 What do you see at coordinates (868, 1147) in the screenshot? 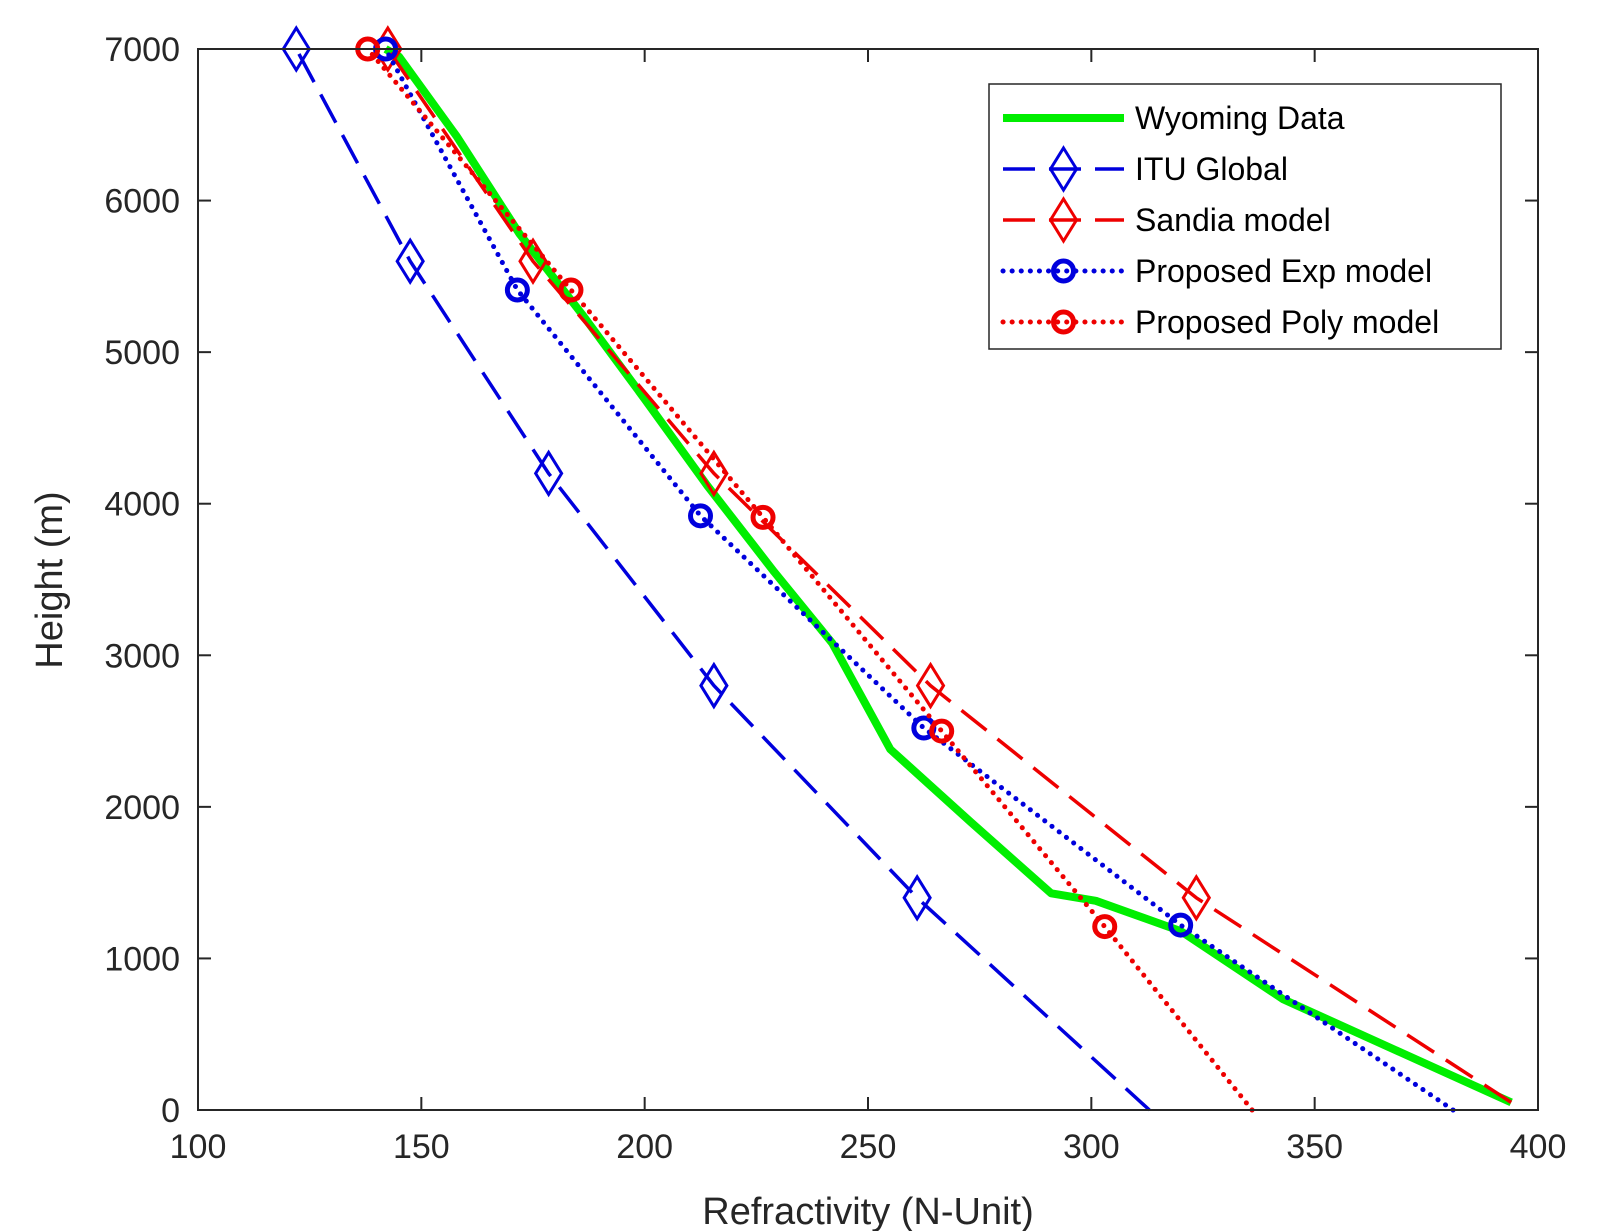
I see `x-tick-label: 250` at bounding box center [868, 1147].